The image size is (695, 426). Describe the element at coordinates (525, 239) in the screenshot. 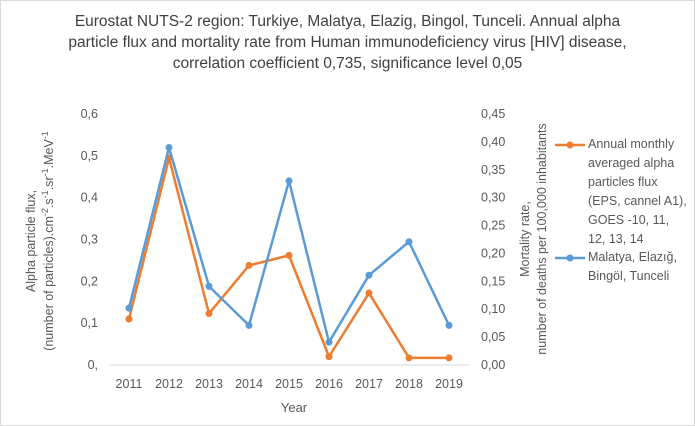

I see `right-axis-label-line-1: Mortality rate,` at that location.